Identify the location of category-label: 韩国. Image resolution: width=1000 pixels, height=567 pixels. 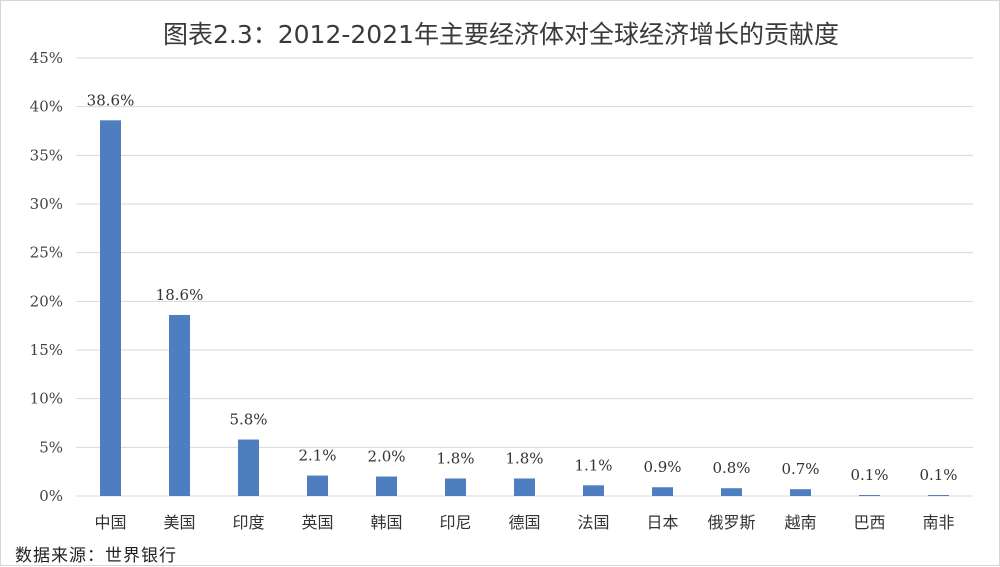
(386, 522).